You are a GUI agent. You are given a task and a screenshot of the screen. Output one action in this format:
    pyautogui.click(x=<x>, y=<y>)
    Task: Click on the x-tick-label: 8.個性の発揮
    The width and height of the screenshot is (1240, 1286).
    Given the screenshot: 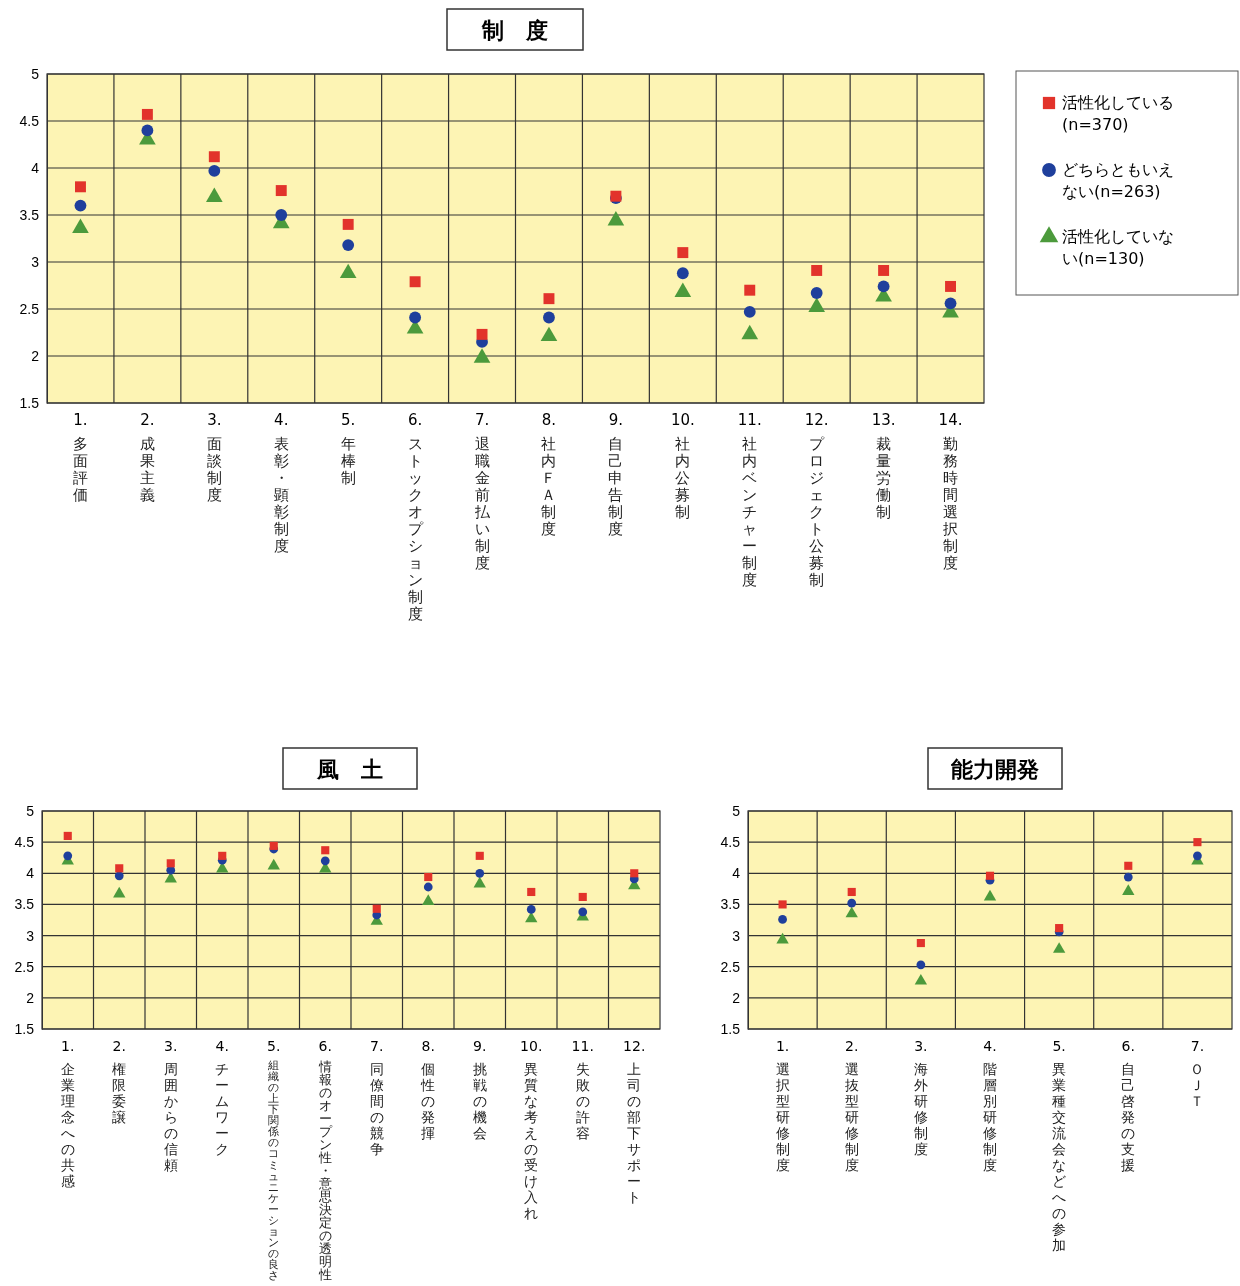 What is the action you would take?
    pyautogui.click(x=428, y=1089)
    